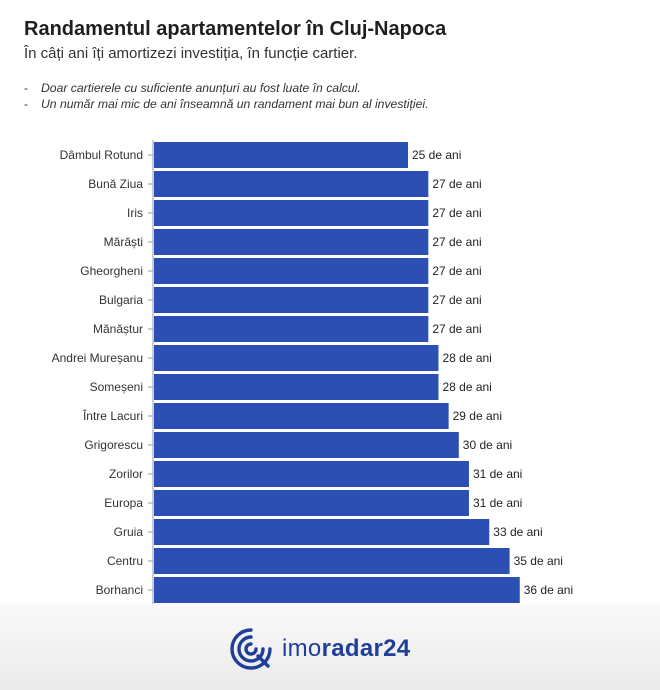 This screenshot has width=660, height=690. Describe the element at coordinates (123, 503) in the screenshot. I see `category-label: Europa` at that location.